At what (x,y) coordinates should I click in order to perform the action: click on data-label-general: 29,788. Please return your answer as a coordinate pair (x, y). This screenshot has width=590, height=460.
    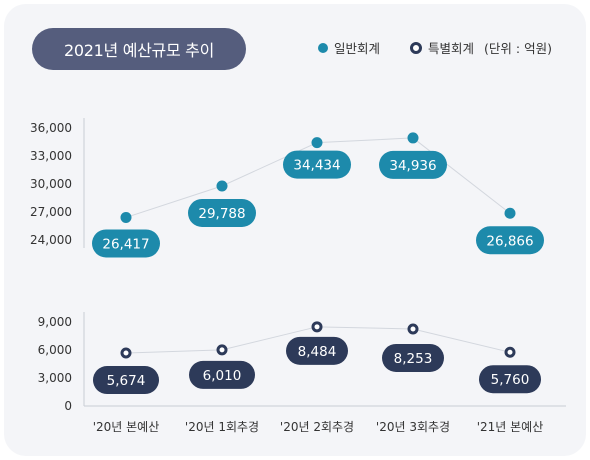
    Looking at the image, I should click on (221, 214).